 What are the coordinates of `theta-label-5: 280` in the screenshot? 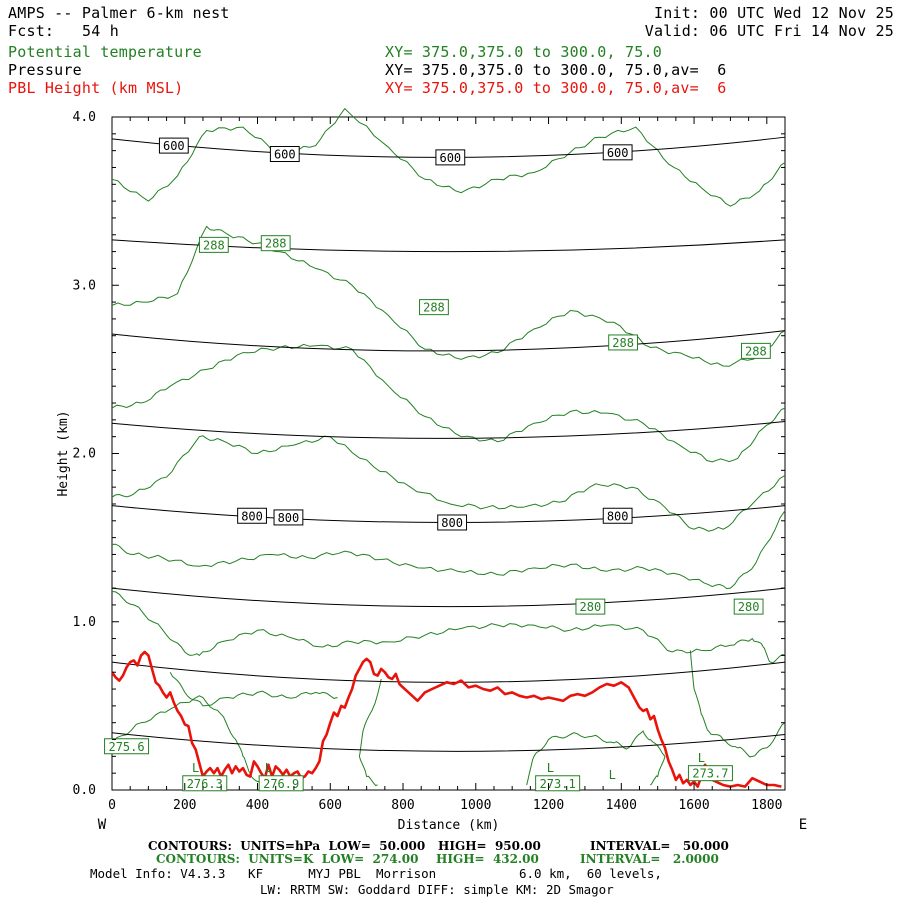 It's located at (591, 607).